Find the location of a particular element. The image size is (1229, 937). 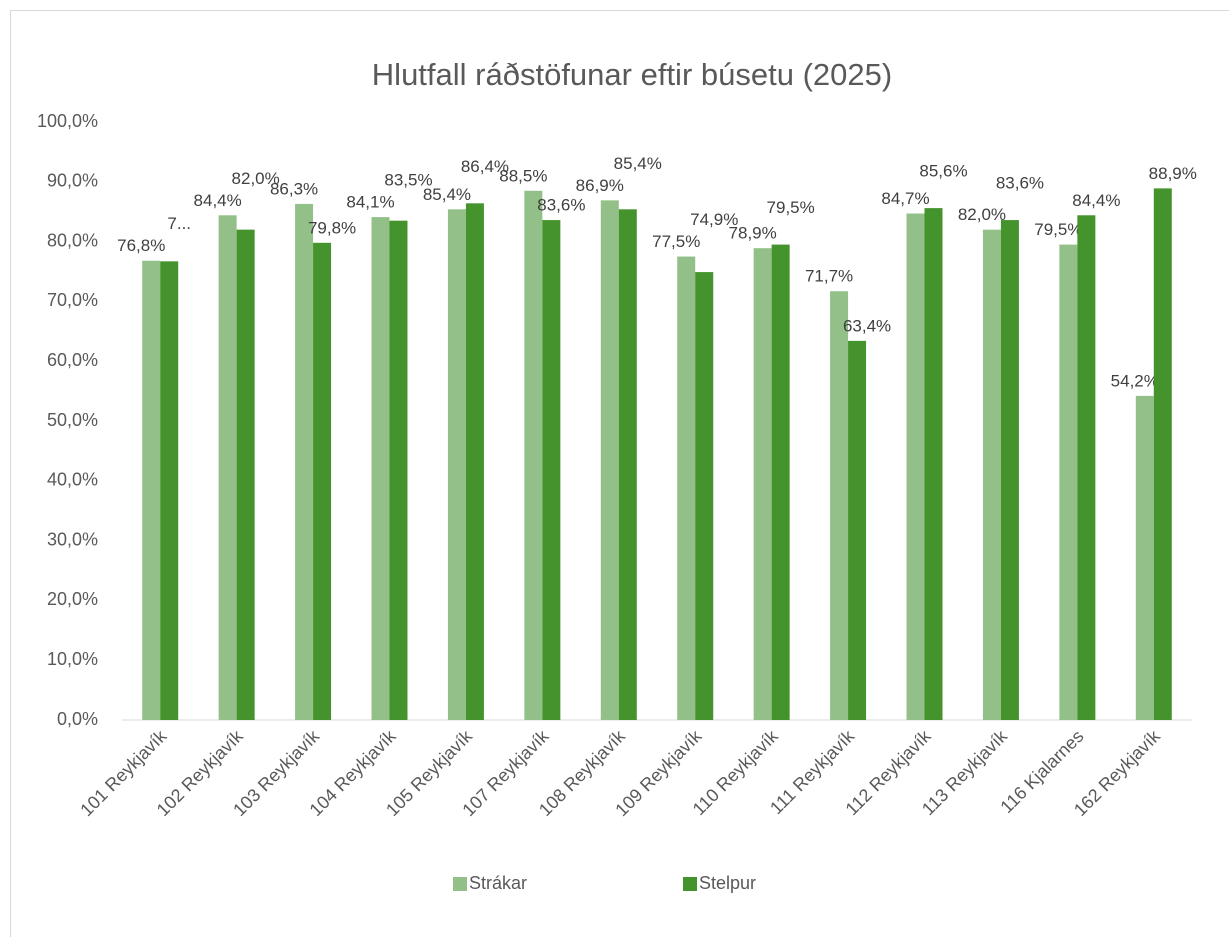

y-tick-label: 60,0% is located at coordinates (72, 360).